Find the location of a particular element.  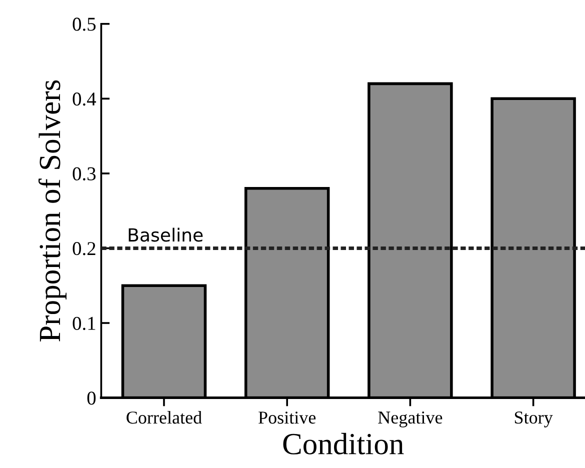

y-tick-label: 0.2 is located at coordinates (84, 249).